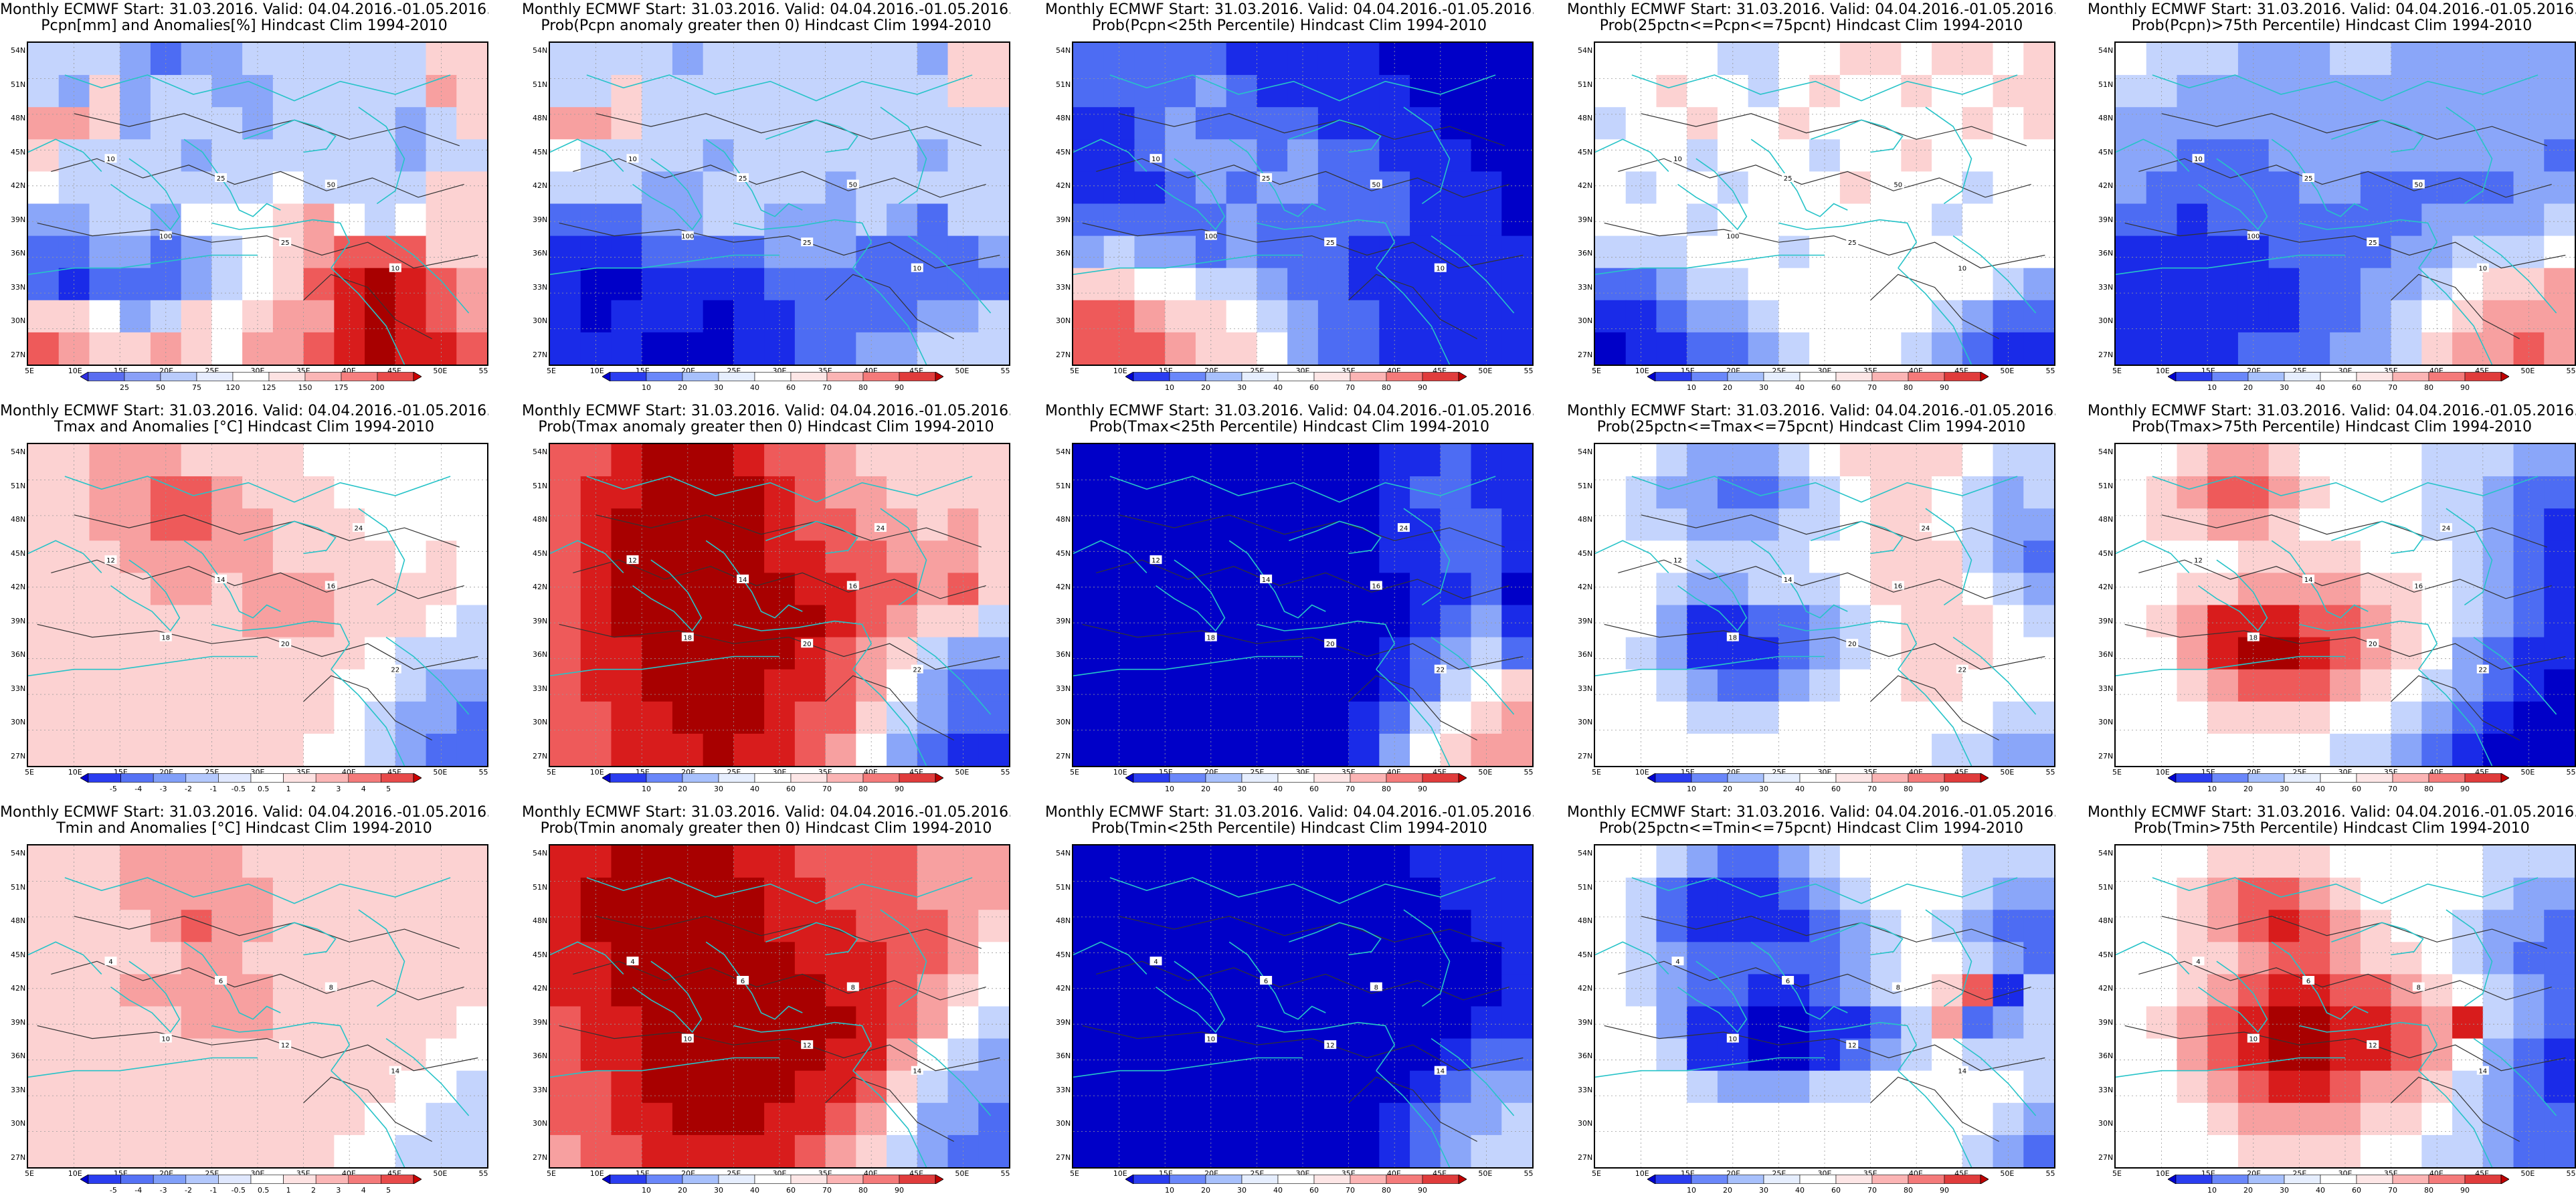 The width and height of the screenshot is (2576, 1204). What do you see at coordinates (313, 1190) in the screenshot?
I see `colorbar-label: 2` at bounding box center [313, 1190].